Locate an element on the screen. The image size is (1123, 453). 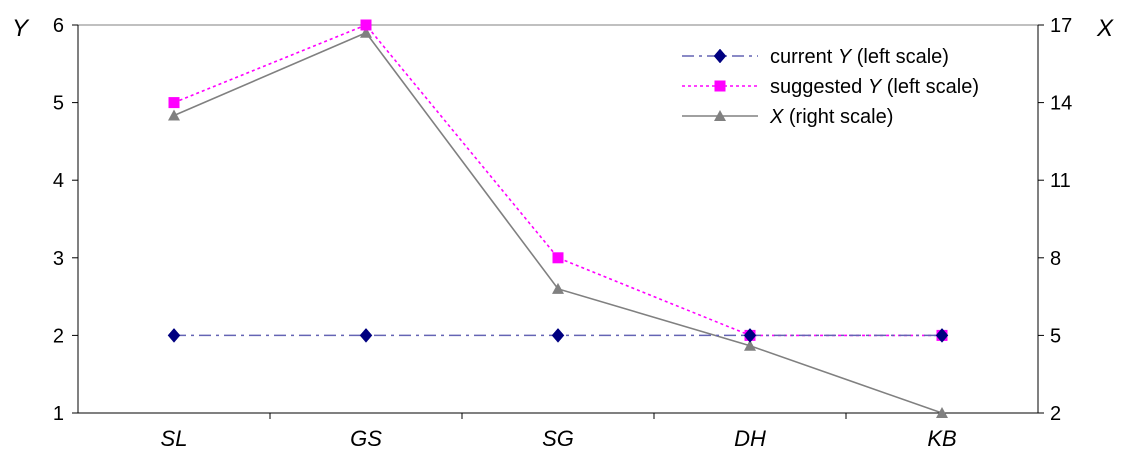
legend-entry-current: current Y (left scale) is located at coordinates (815, 57).